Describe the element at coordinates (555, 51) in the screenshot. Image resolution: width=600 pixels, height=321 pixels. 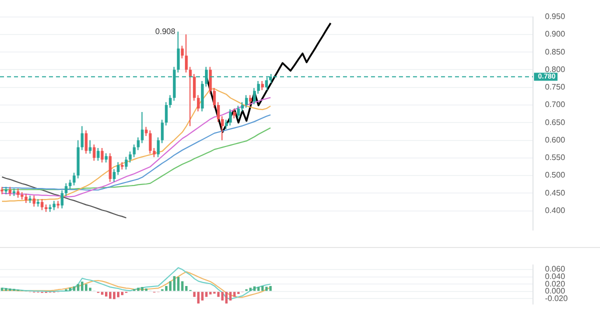
I see `y-tick-label: 0.850` at that location.